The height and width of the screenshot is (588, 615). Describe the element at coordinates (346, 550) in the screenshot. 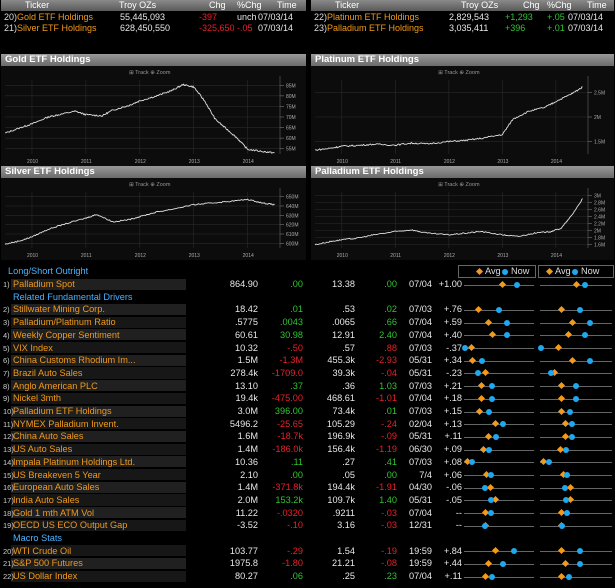

I see `std-dev-value: 1.54` at that location.